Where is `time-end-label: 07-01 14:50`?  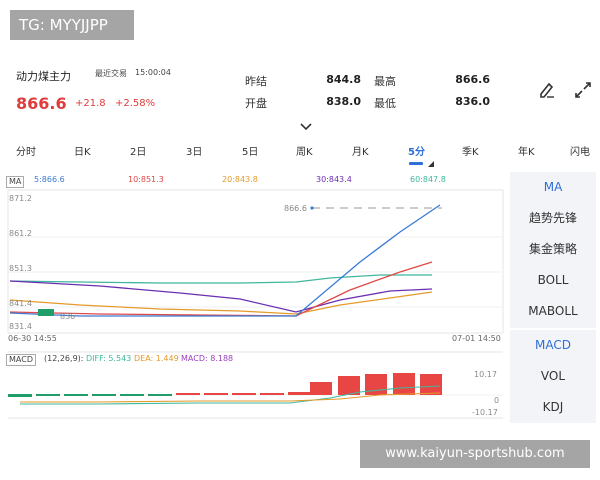
time-end-label: 07-01 14:50 is located at coordinates (476, 338).